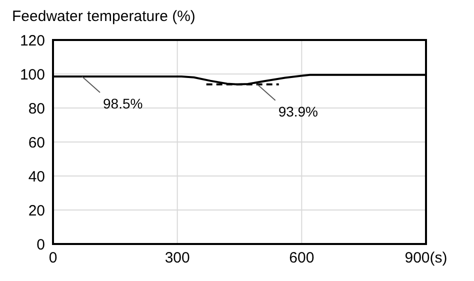 Image resolution: width=474 pixels, height=281 pixels. Describe the element at coordinates (123, 104) in the screenshot. I see `annotation: 98.5%` at that location.